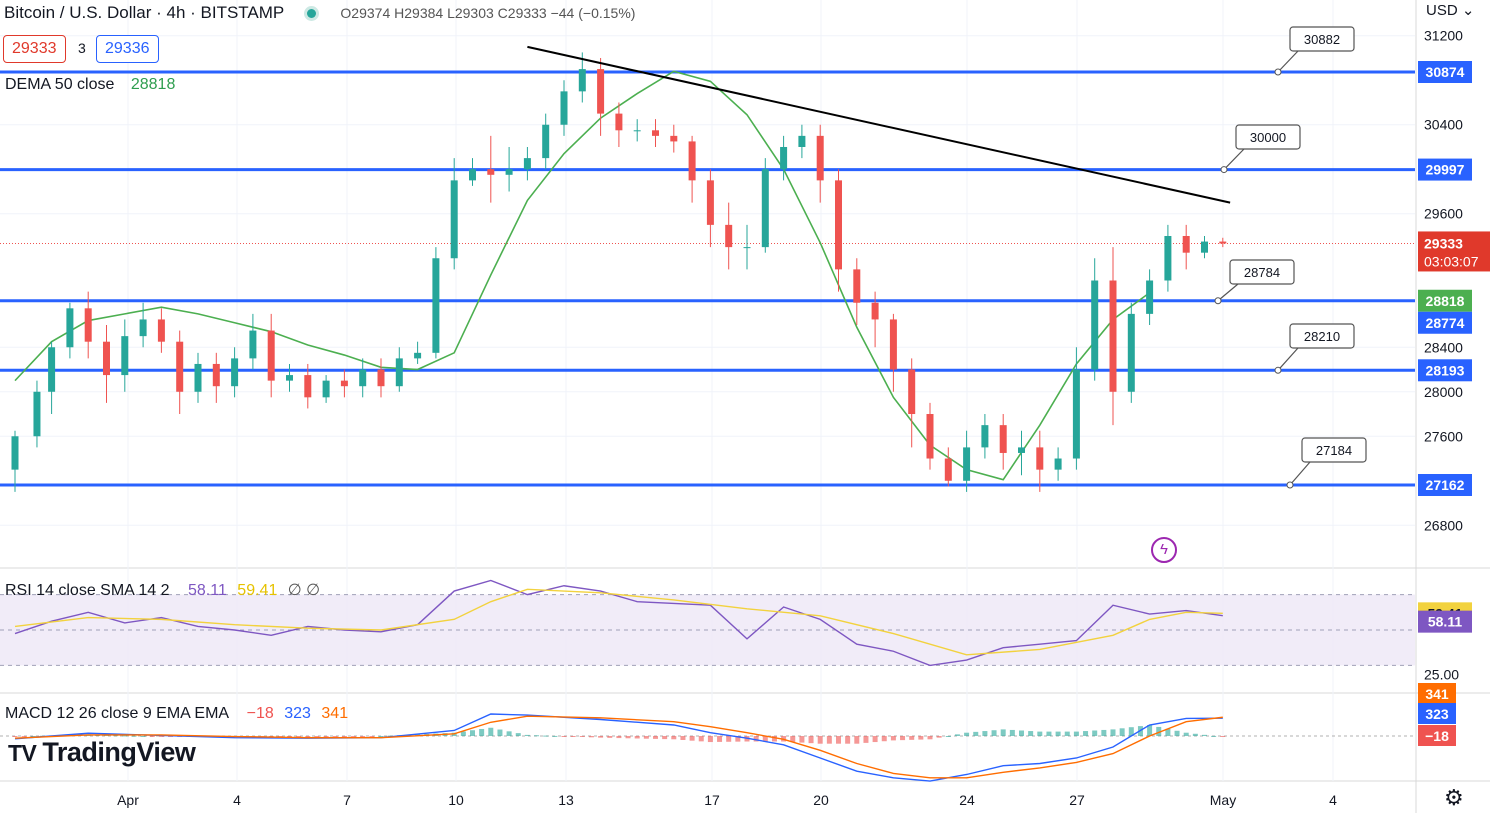  I want to click on price-axis-tag-label: 28818, so click(1445, 301).